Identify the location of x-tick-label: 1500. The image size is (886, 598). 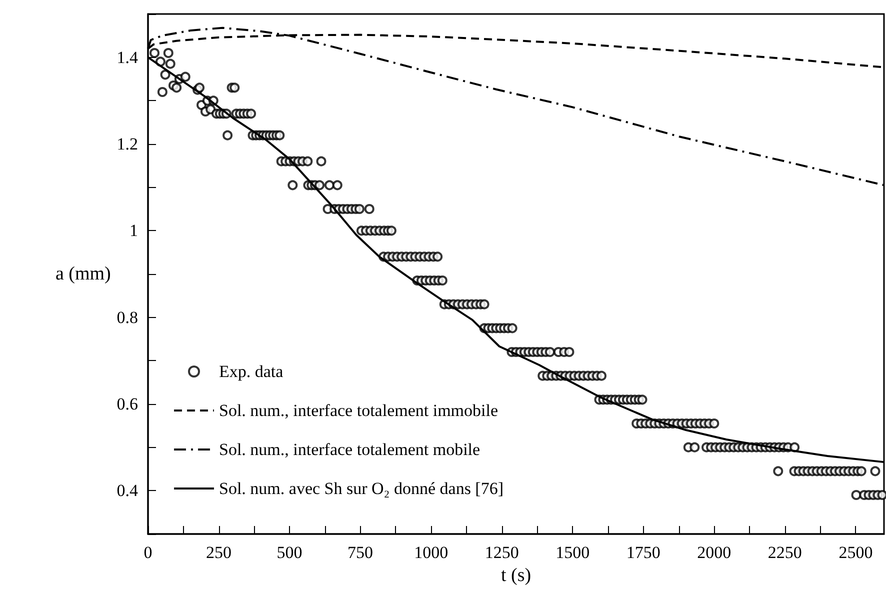
(573, 552).